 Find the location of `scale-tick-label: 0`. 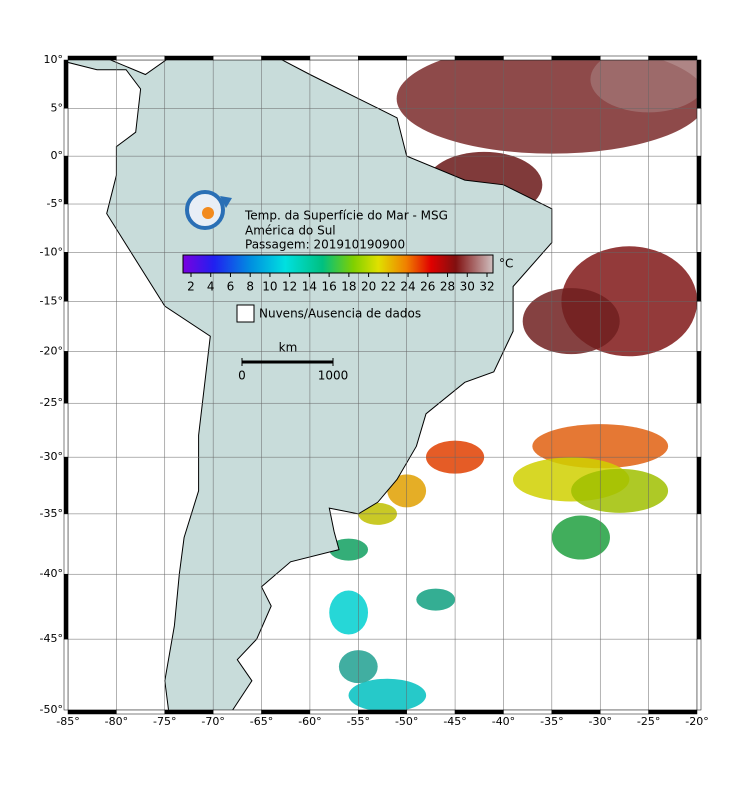

scale-tick-label: 0 is located at coordinates (242, 376).